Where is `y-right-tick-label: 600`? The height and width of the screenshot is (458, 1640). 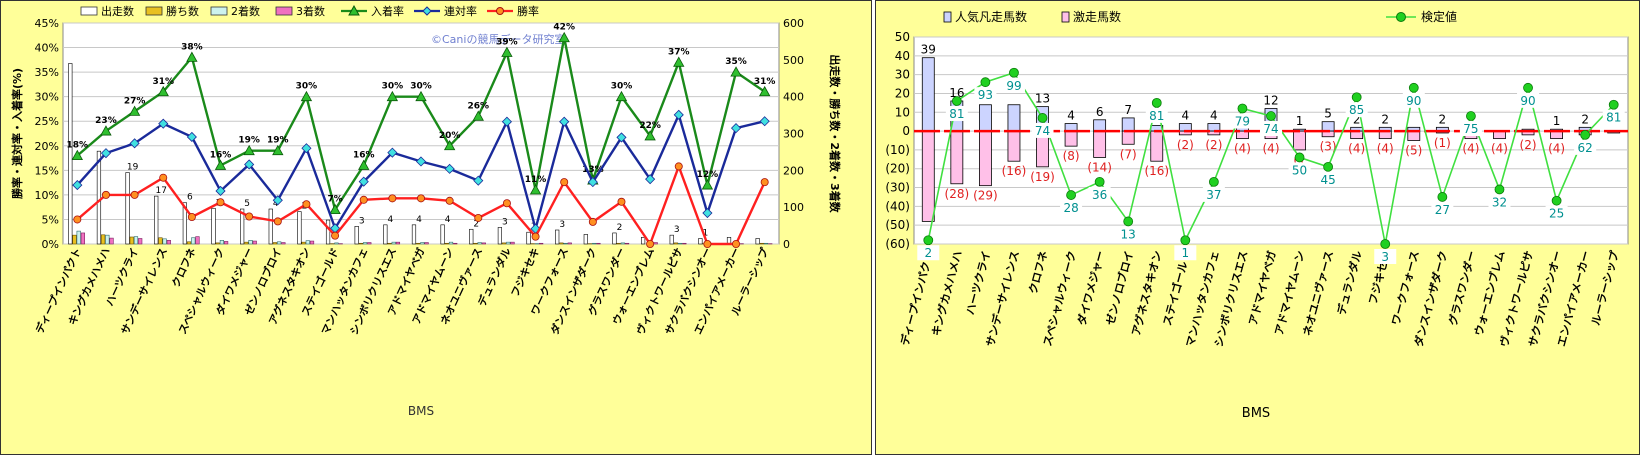
y-right-tick-label: 600 is located at coordinates (793, 23).